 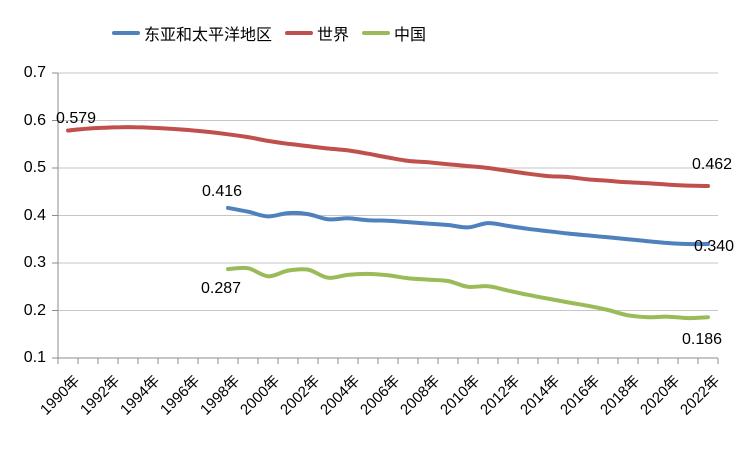 What do you see at coordinates (34, 357) in the screenshot?
I see `y-axis-label: 0.1` at bounding box center [34, 357].